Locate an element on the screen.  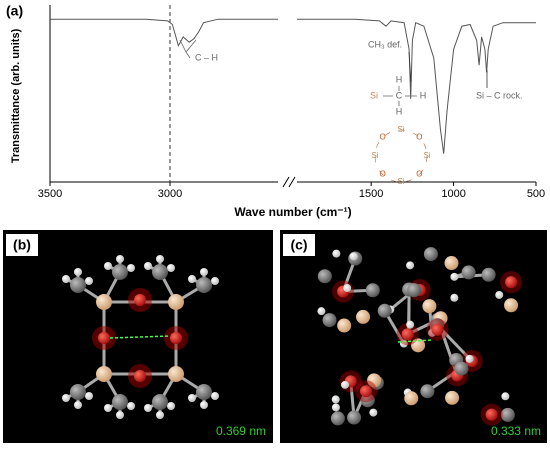
axis-break is located at coordinates (289, 182).